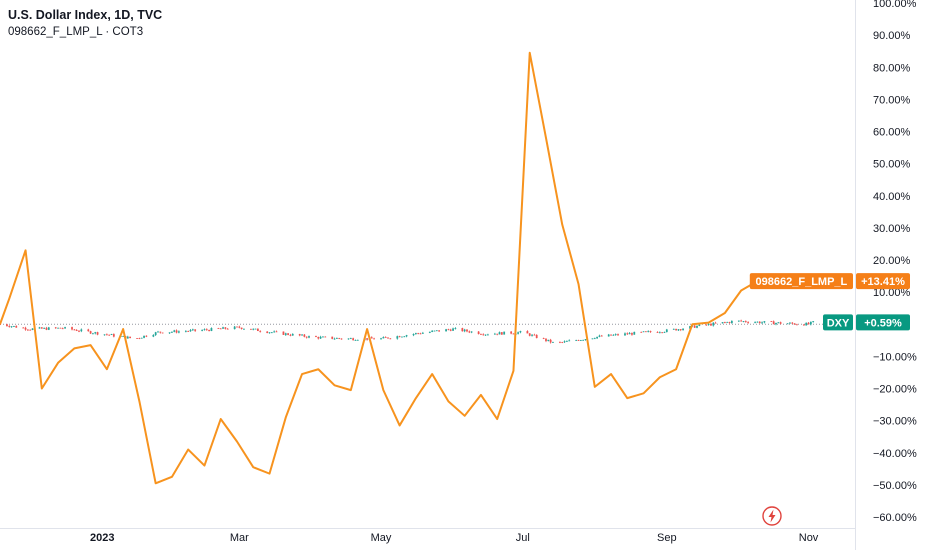 Image resolution: width=932 pixels, height=555 pixels. Describe the element at coordinates (772, 516) in the screenshot. I see `lightning-icon` at that location.